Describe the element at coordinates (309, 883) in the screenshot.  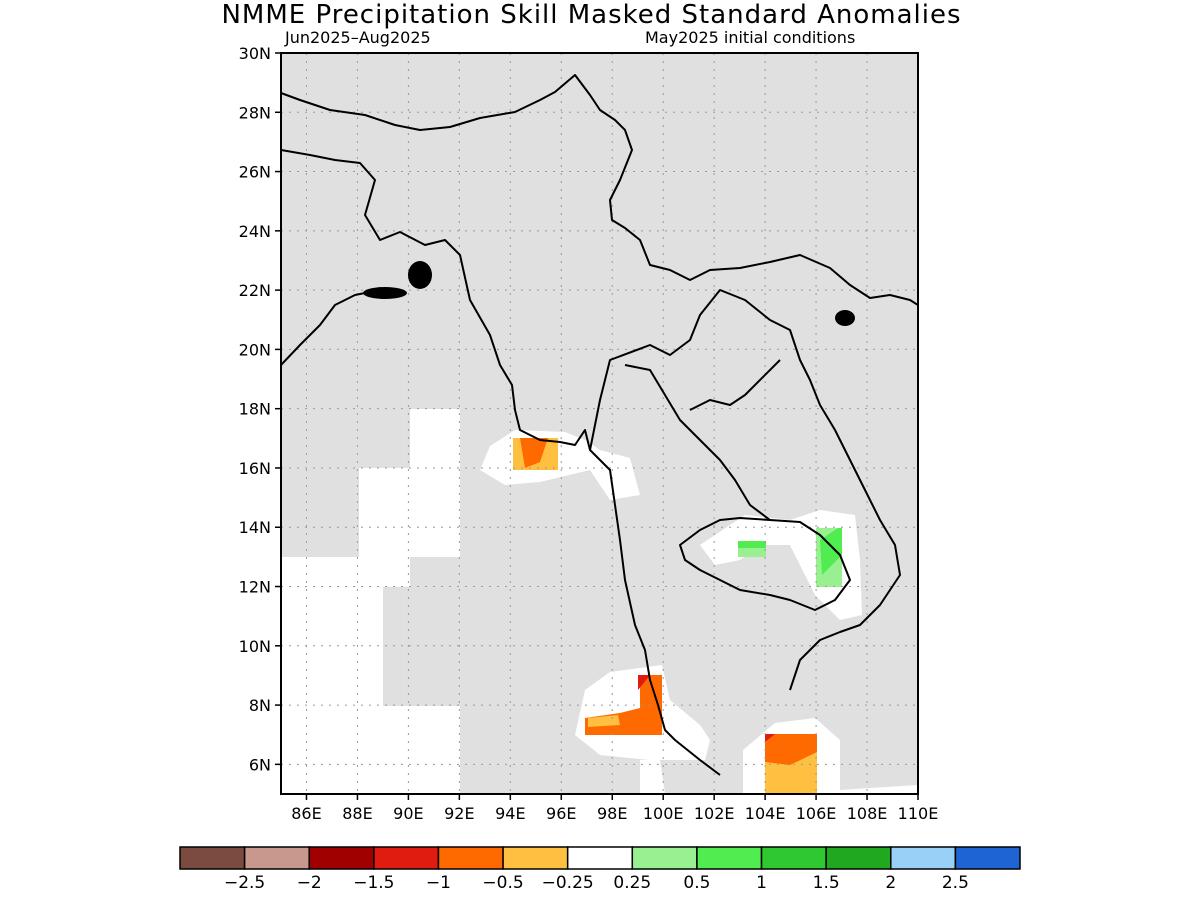
I see `colorbar-label: −2` at that location.